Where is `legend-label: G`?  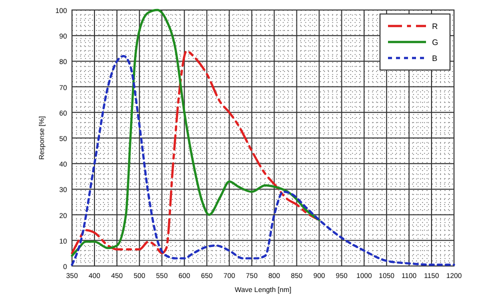 legend-label: G is located at coordinates (435, 42).